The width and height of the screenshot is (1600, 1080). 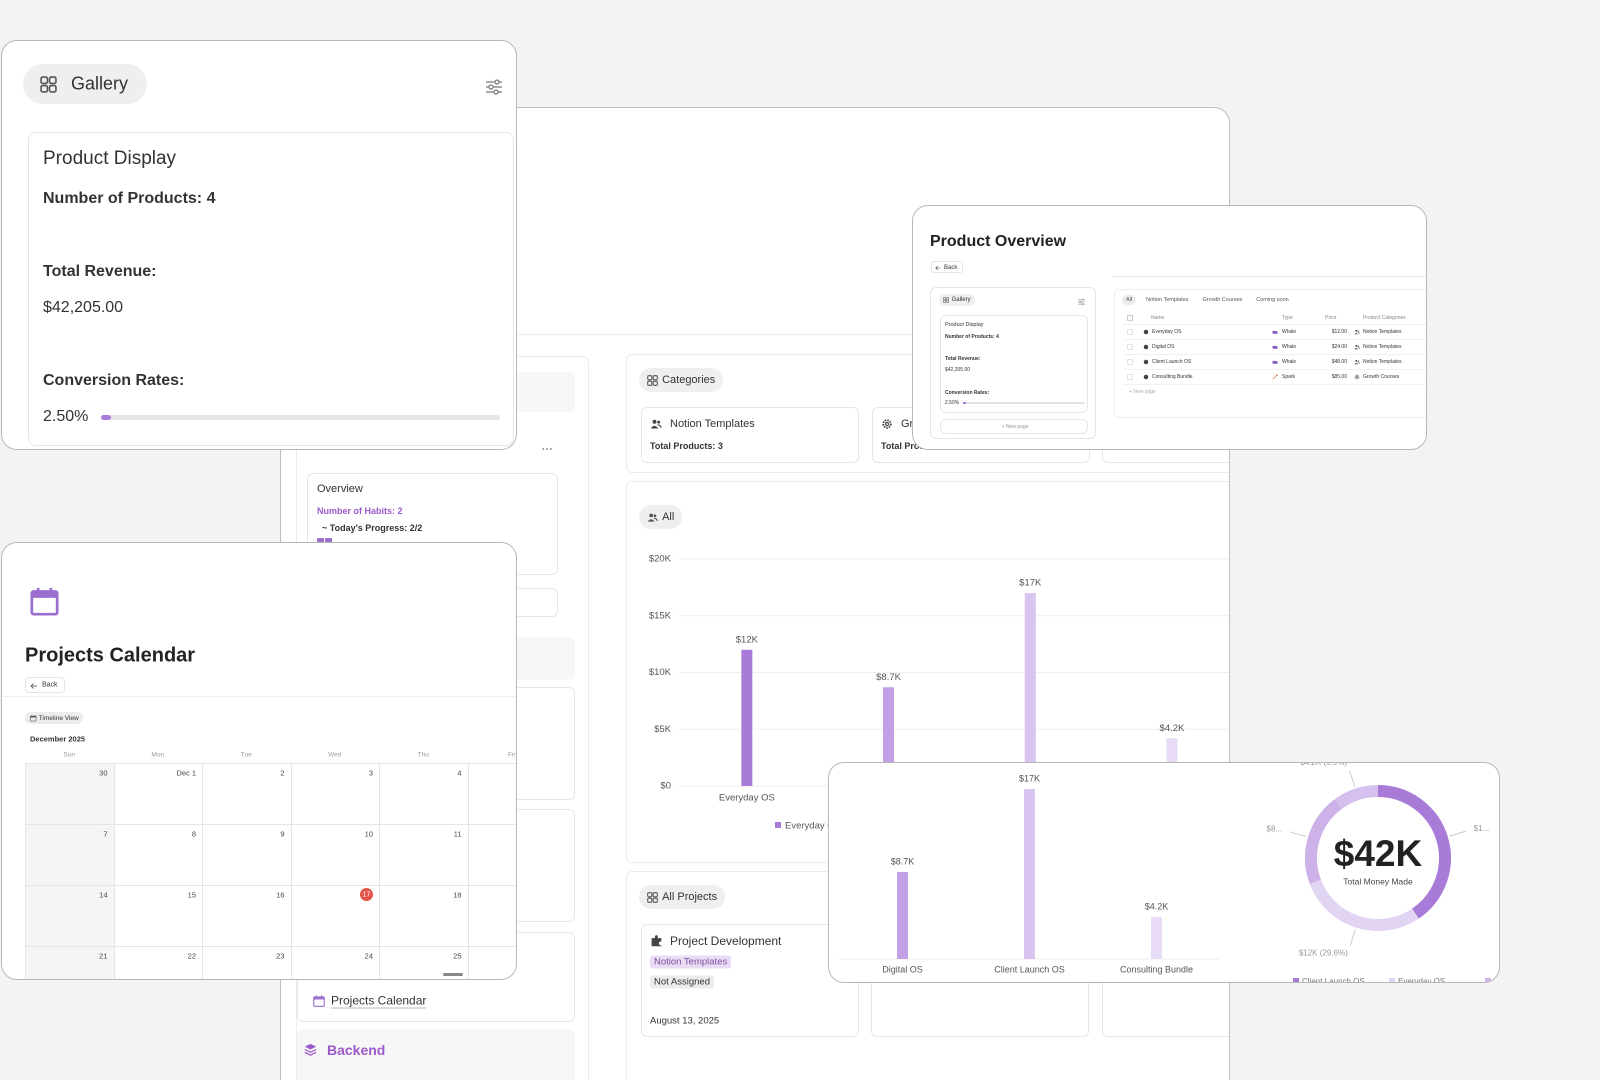 What do you see at coordinates (129, 198) in the screenshot?
I see `products-count: Number of Products: 4` at bounding box center [129, 198].